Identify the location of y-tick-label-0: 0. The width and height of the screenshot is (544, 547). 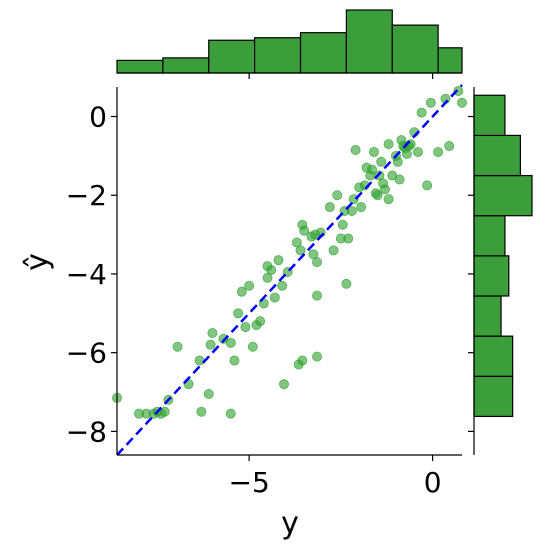
(98, 117).